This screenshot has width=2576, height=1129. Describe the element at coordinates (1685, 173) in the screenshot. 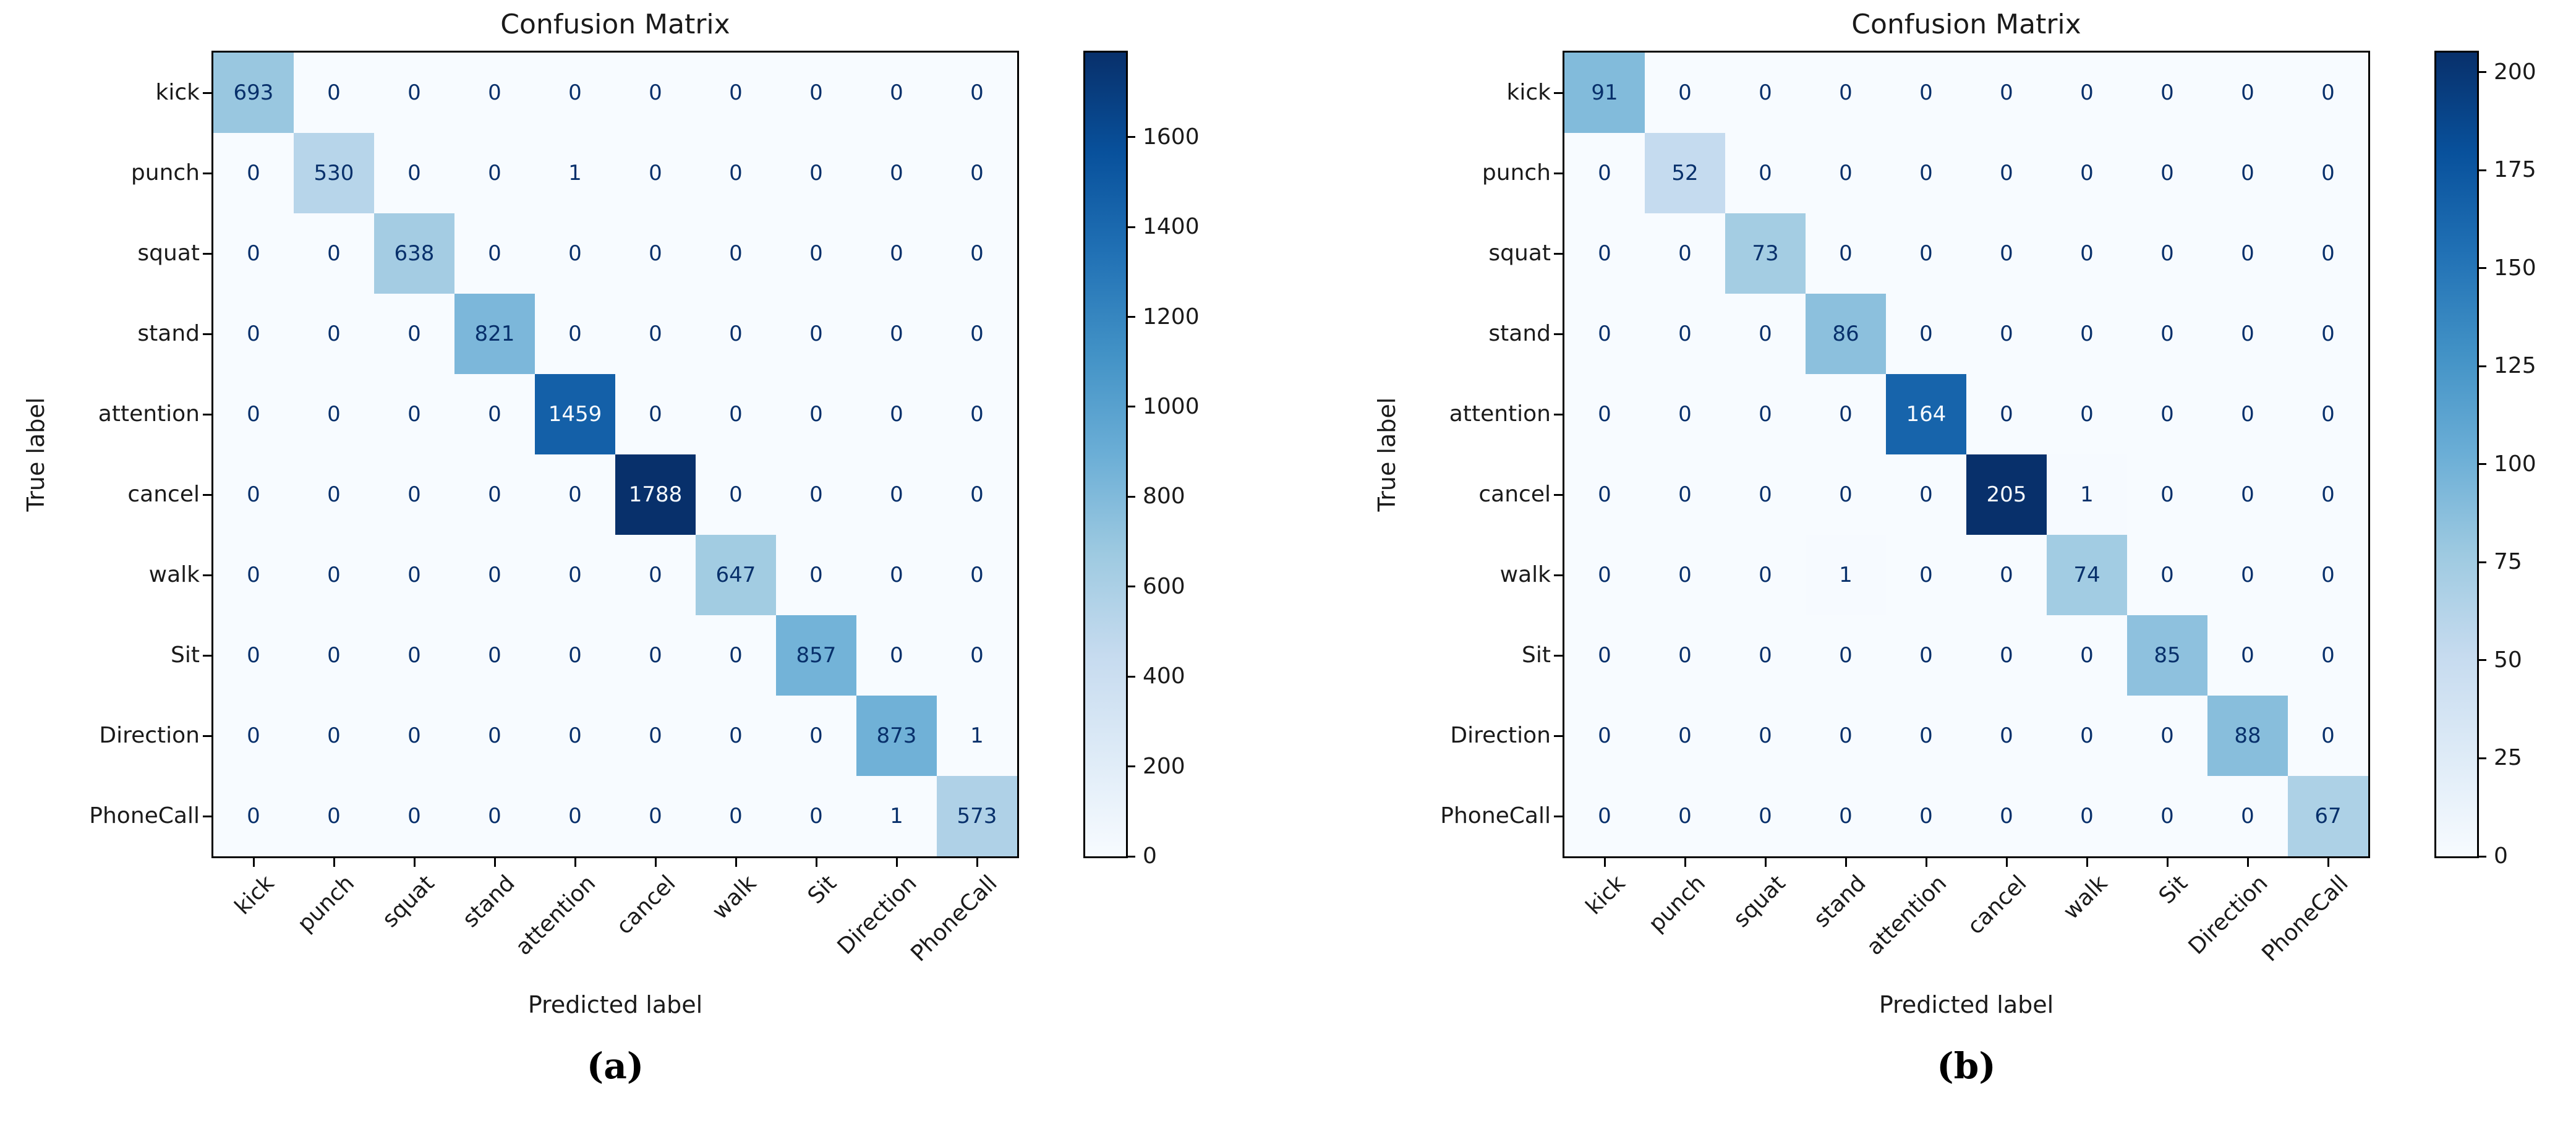

I see `matrix-cell: 52` at that location.